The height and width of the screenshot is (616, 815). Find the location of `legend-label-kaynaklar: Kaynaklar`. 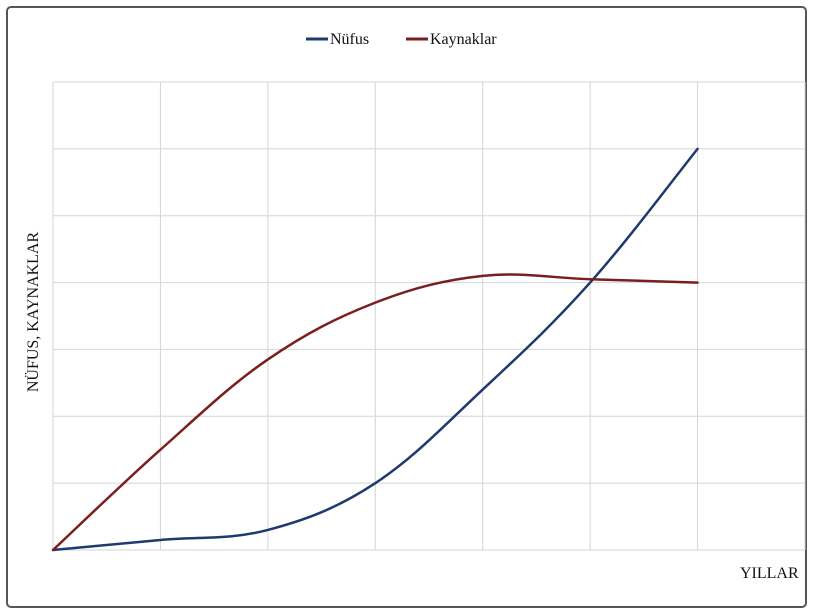

legend-label-kaynaklar: Kaynaklar is located at coordinates (463, 39).